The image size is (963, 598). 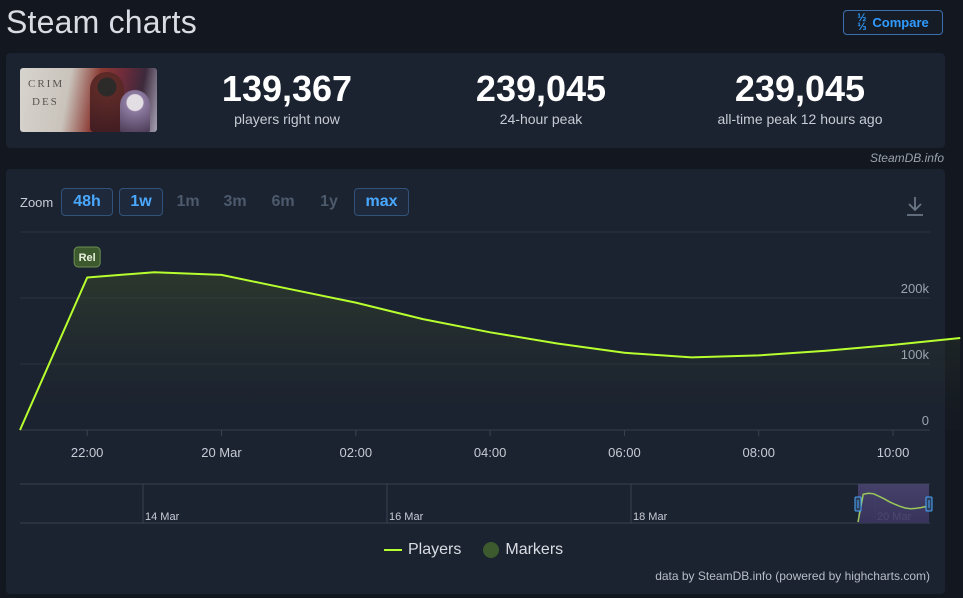 What do you see at coordinates (101, 22) in the screenshot?
I see `page-title: Steam charts` at bounding box center [101, 22].